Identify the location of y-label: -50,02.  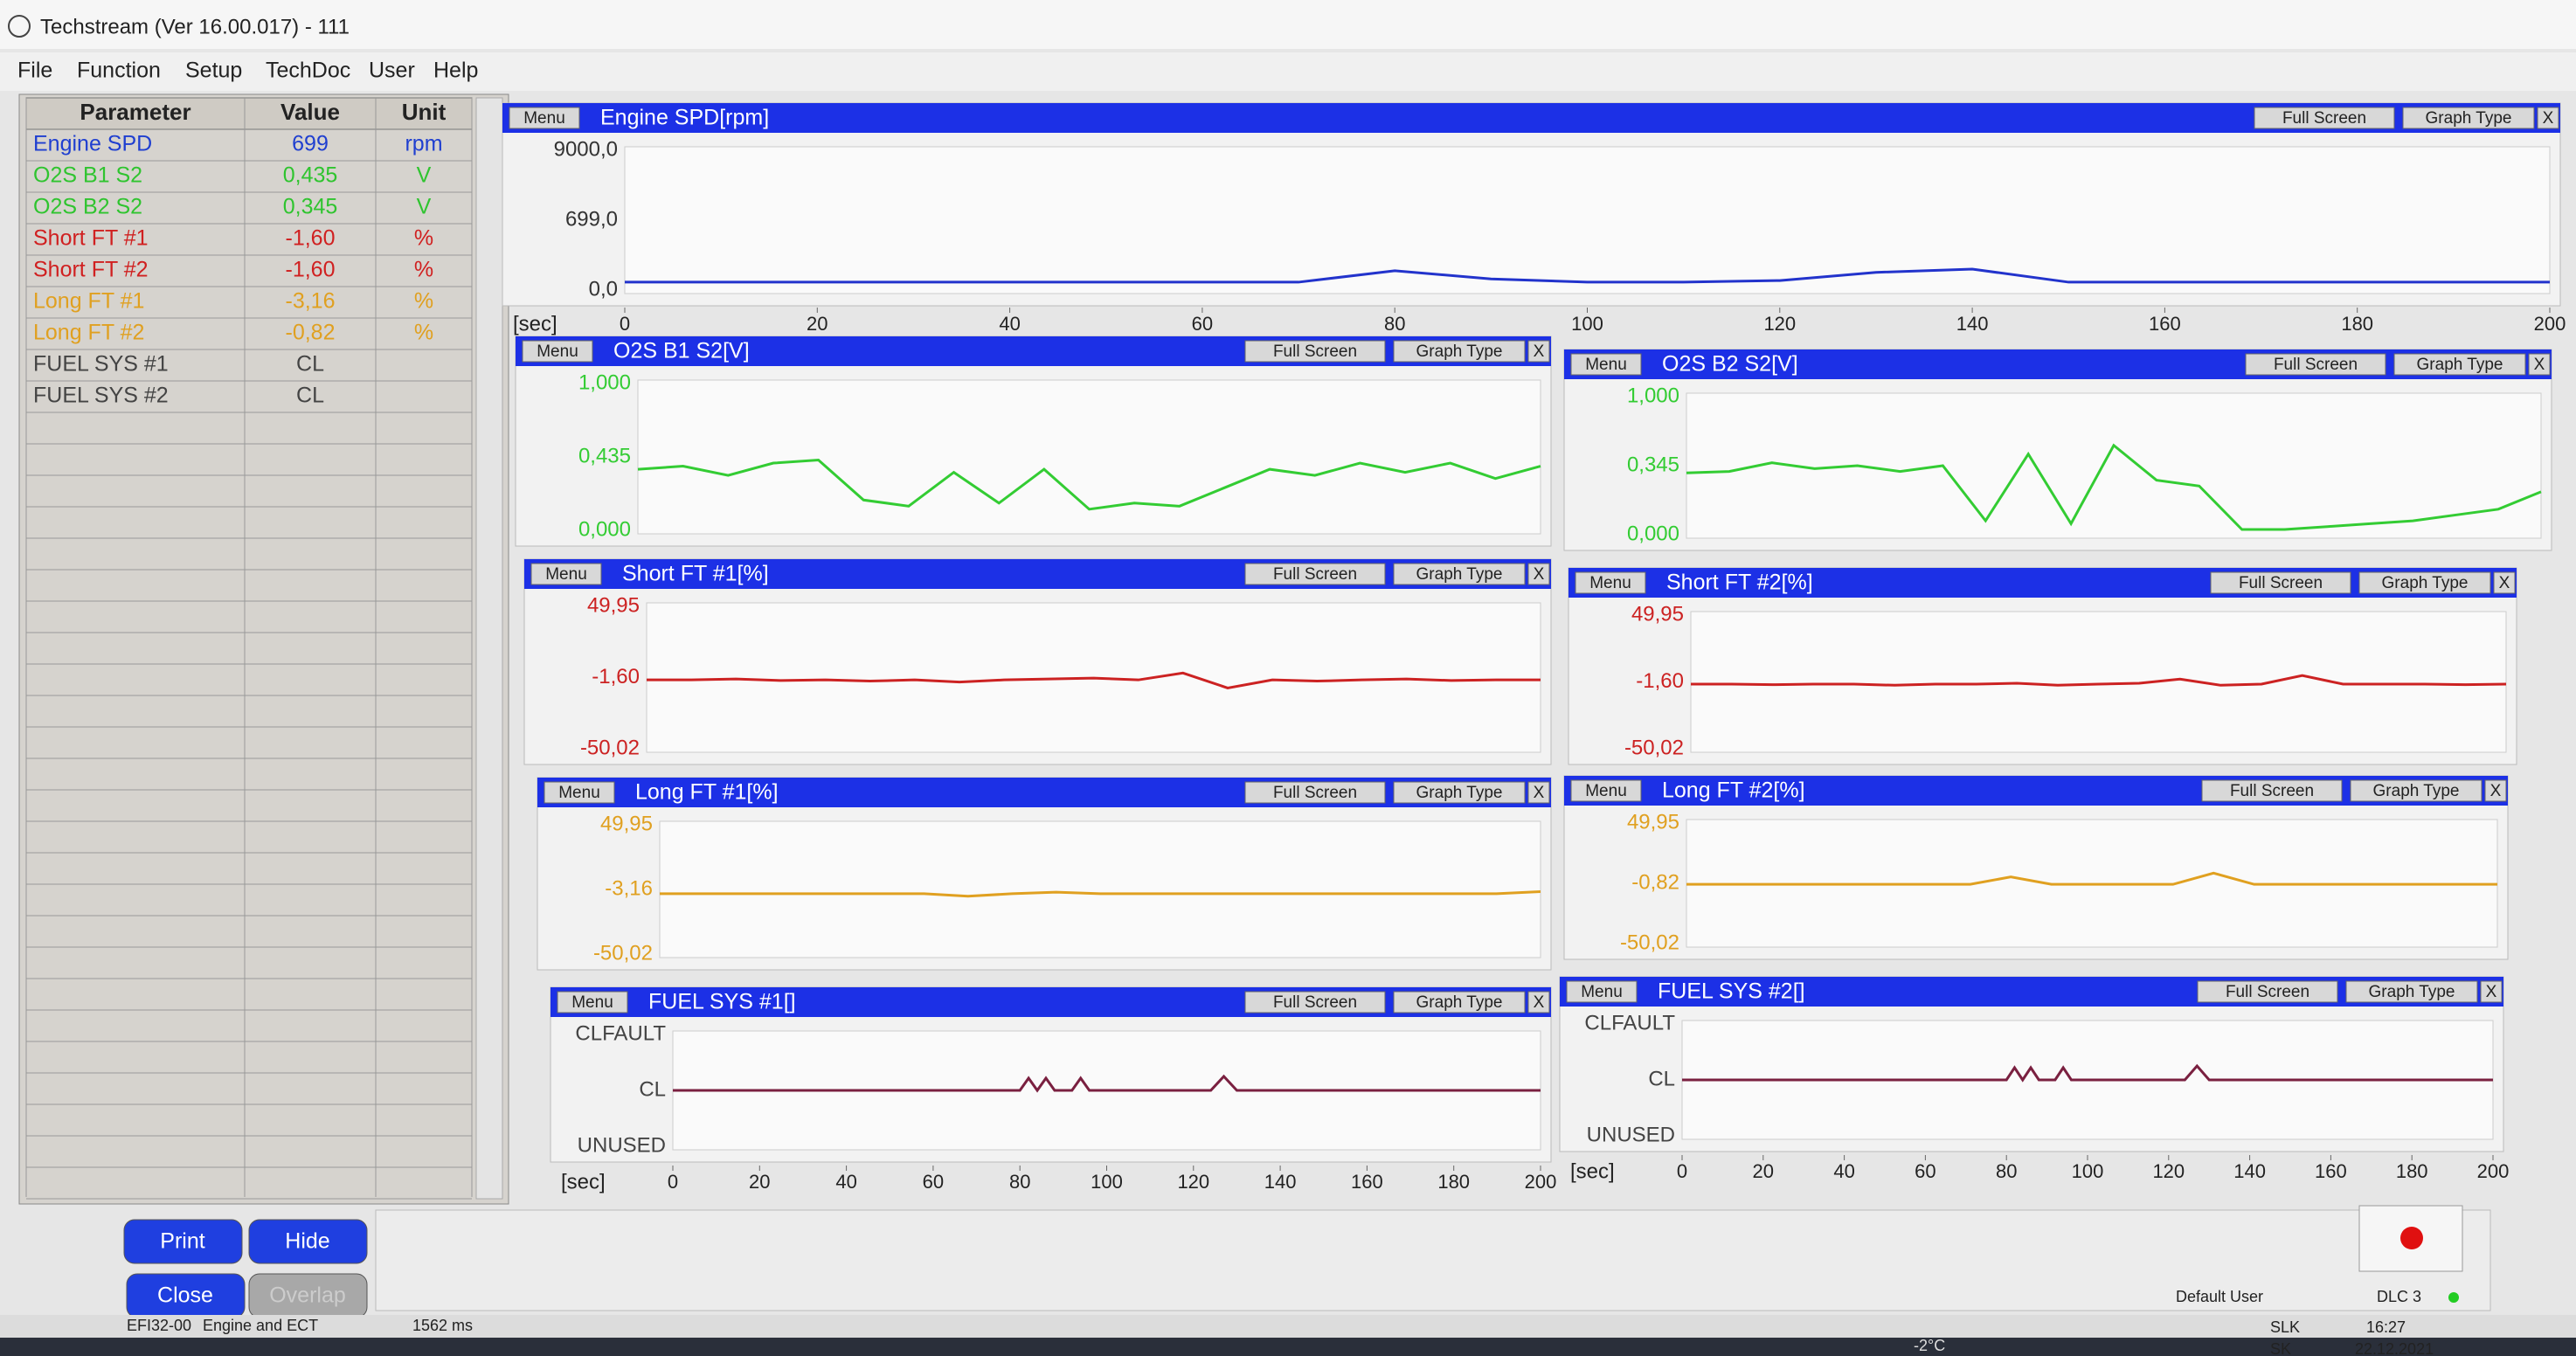
(1649, 942).